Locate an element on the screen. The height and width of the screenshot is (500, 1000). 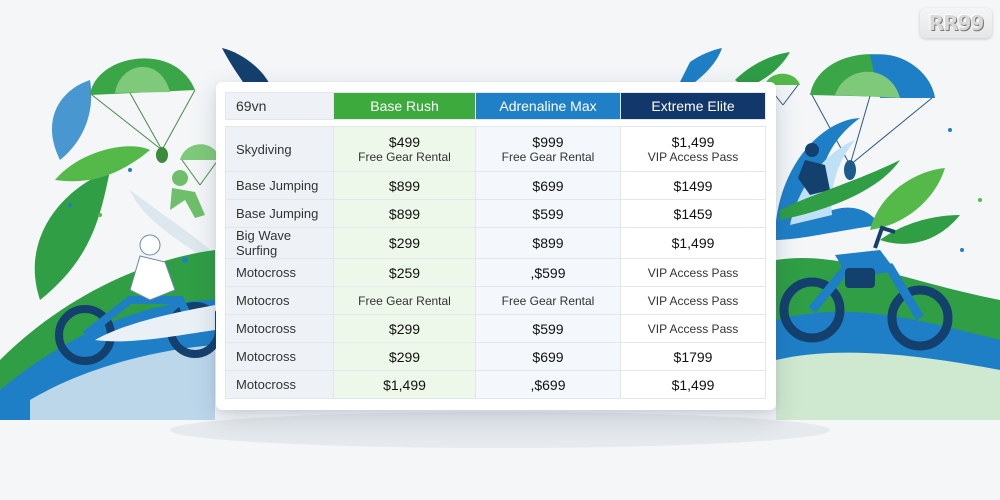
table-row: Motocross $259 ,$599 VIP Access Pass is located at coordinates (495, 272).